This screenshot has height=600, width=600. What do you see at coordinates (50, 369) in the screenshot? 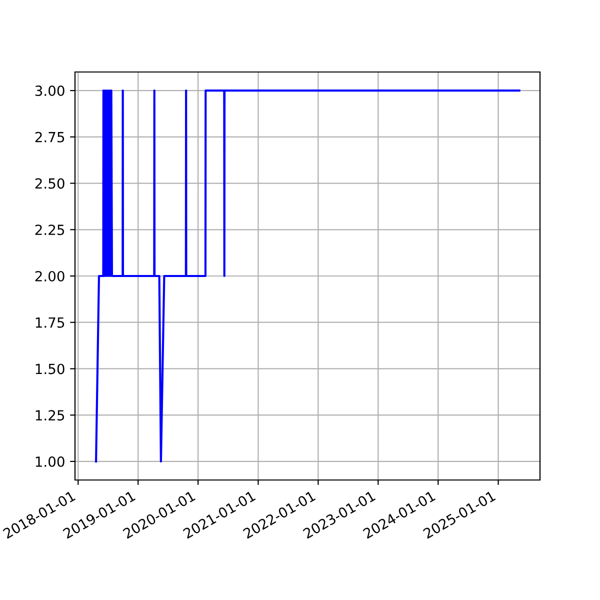
I see `y-tick-label: 1.50` at bounding box center [50, 369].